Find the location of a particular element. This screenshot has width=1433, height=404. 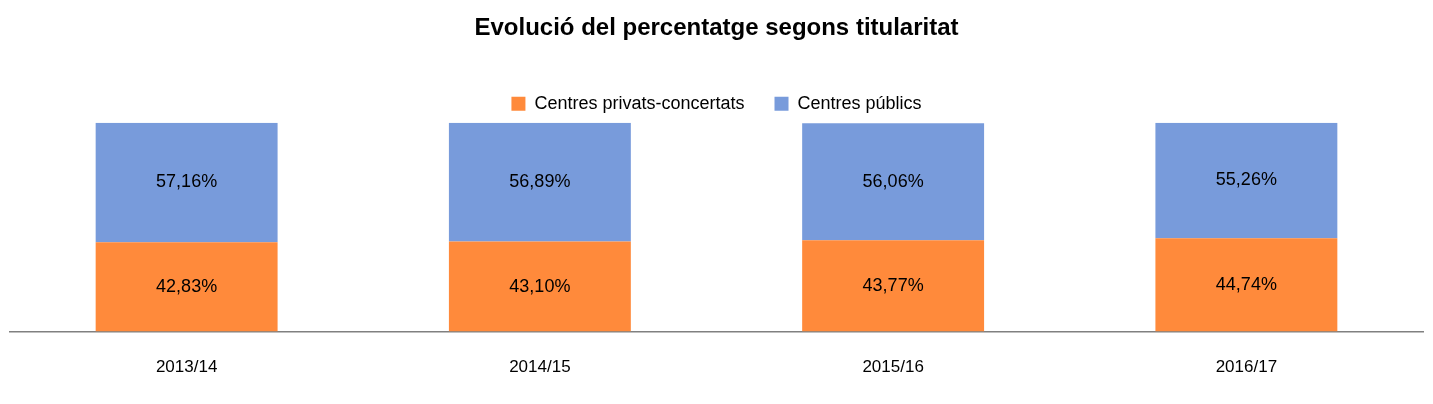

x-tick-label: 2014/15 is located at coordinates (540, 367).